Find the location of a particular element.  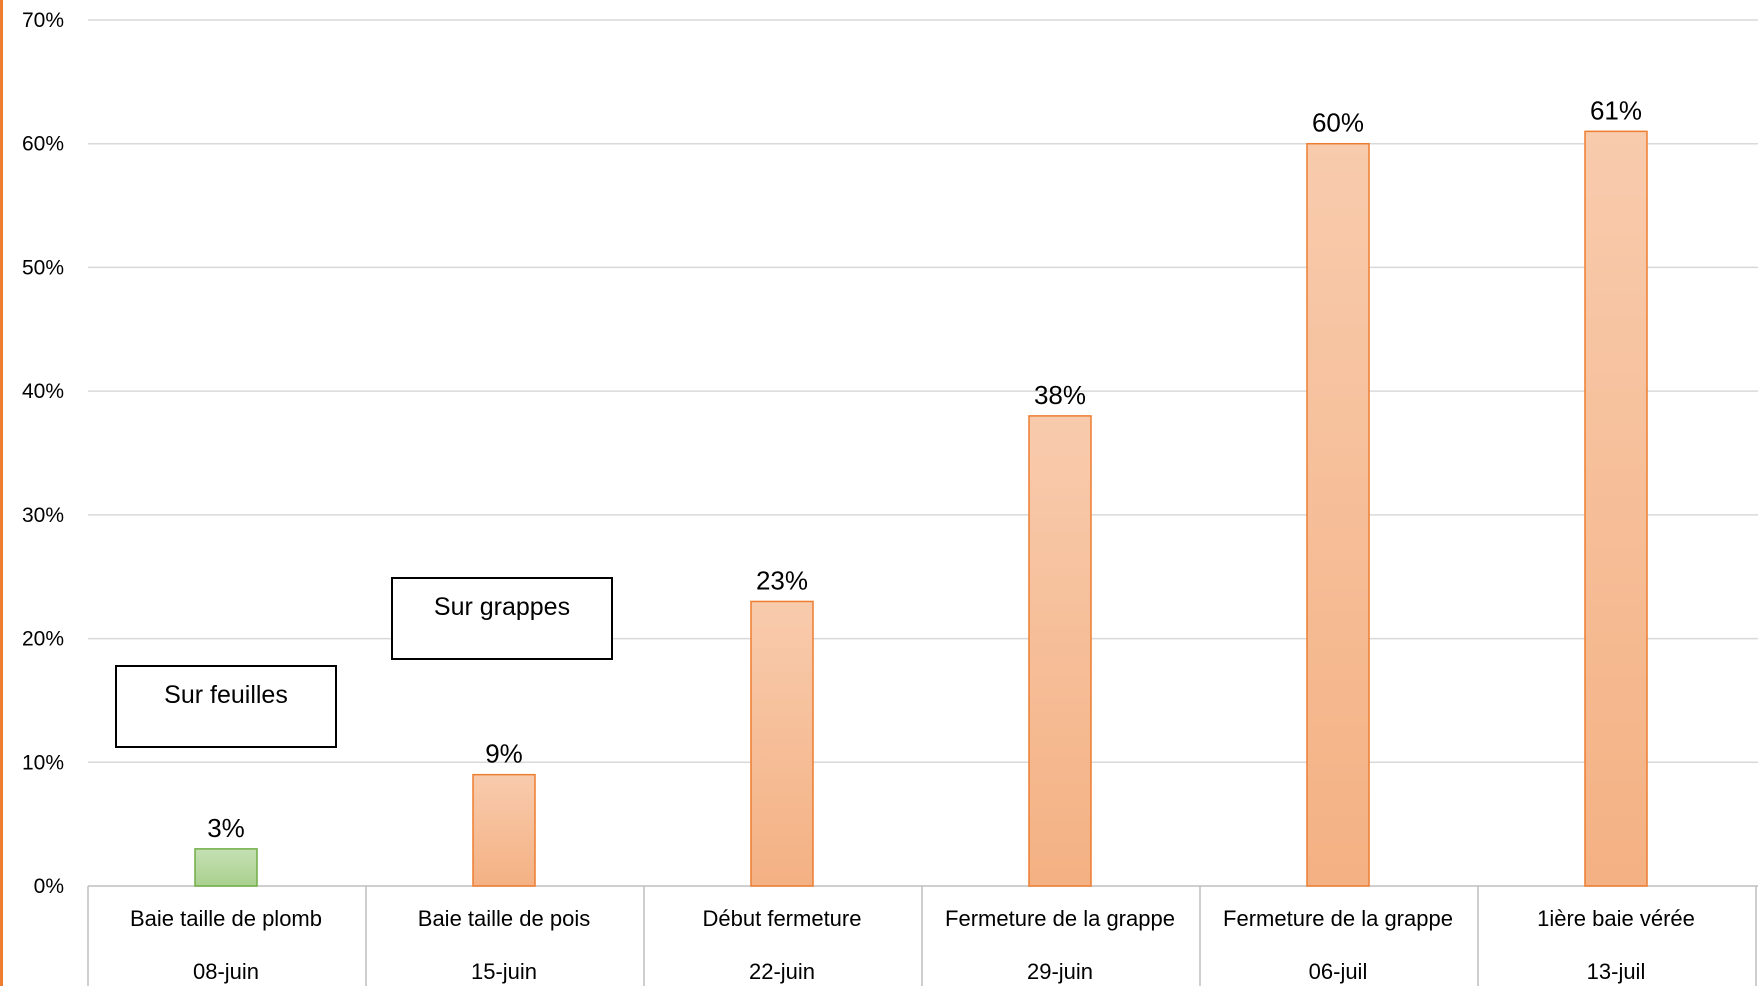

category-label: 1ière baie vérée is located at coordinates (1616, 918).